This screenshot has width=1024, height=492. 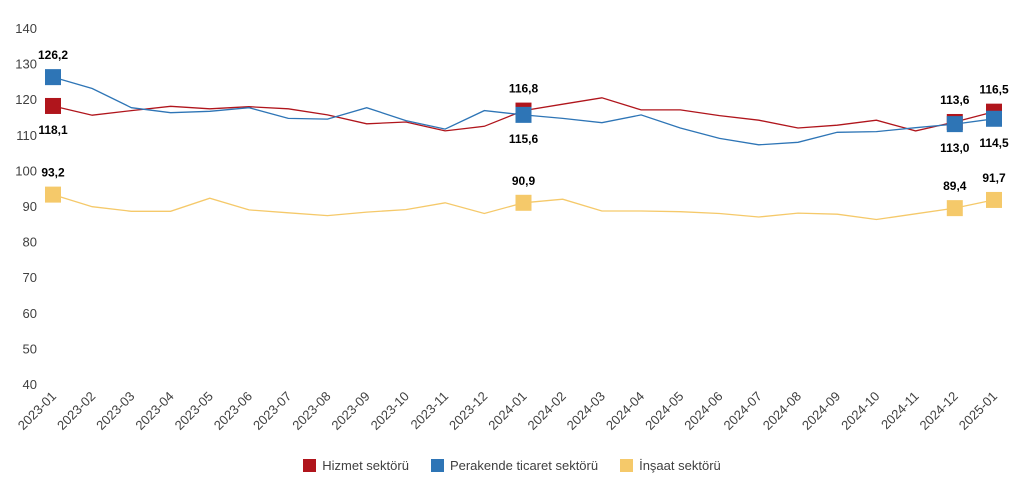 I want to click on x-tick-label: 2023-06, so click(x=233, y=411).